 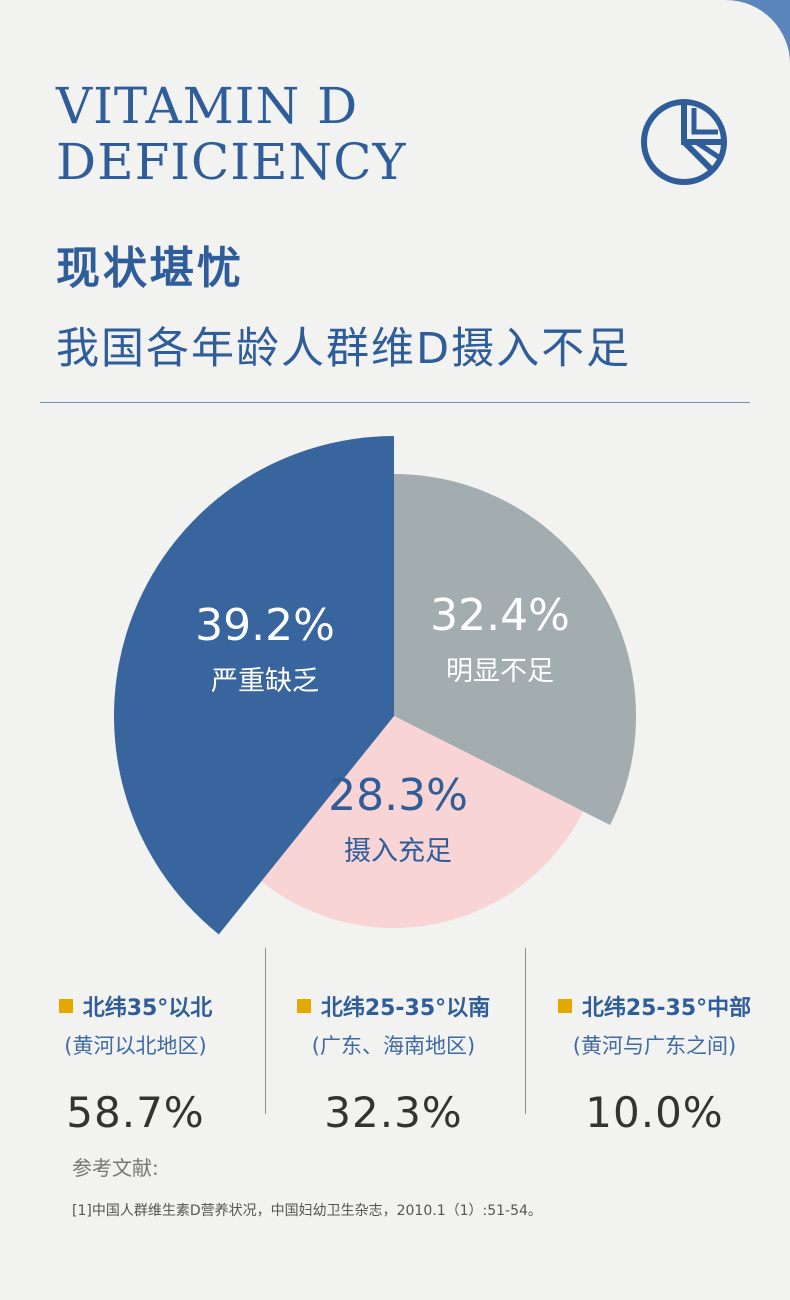 I want to click on stat-region: (黄河与广东之间), so click(x=654, y=1046).